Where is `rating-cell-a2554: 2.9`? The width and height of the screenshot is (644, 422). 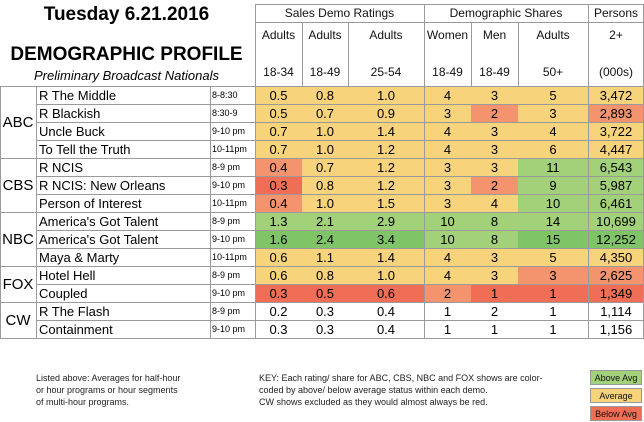 rating-cell-a2554: 2.9 is located at coordinates (386, 221).